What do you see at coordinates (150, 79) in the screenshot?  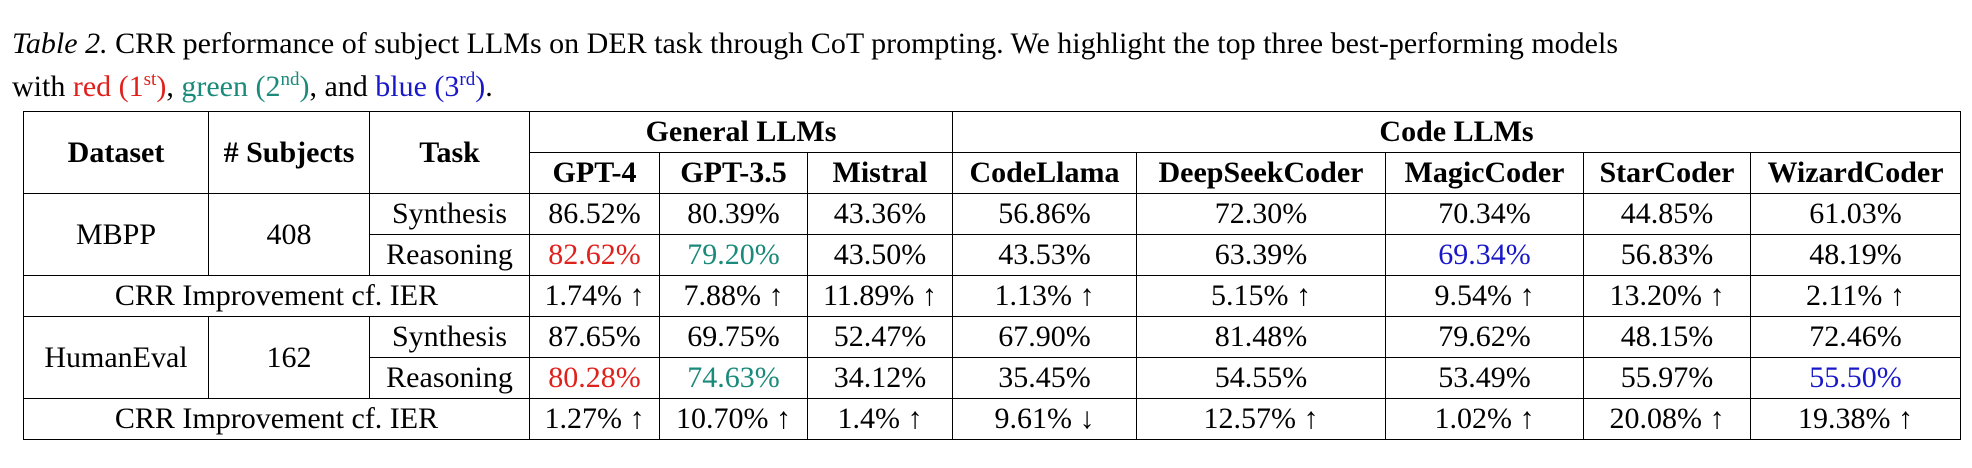 I see `caption-text: st` at bounding box center [150, 79].